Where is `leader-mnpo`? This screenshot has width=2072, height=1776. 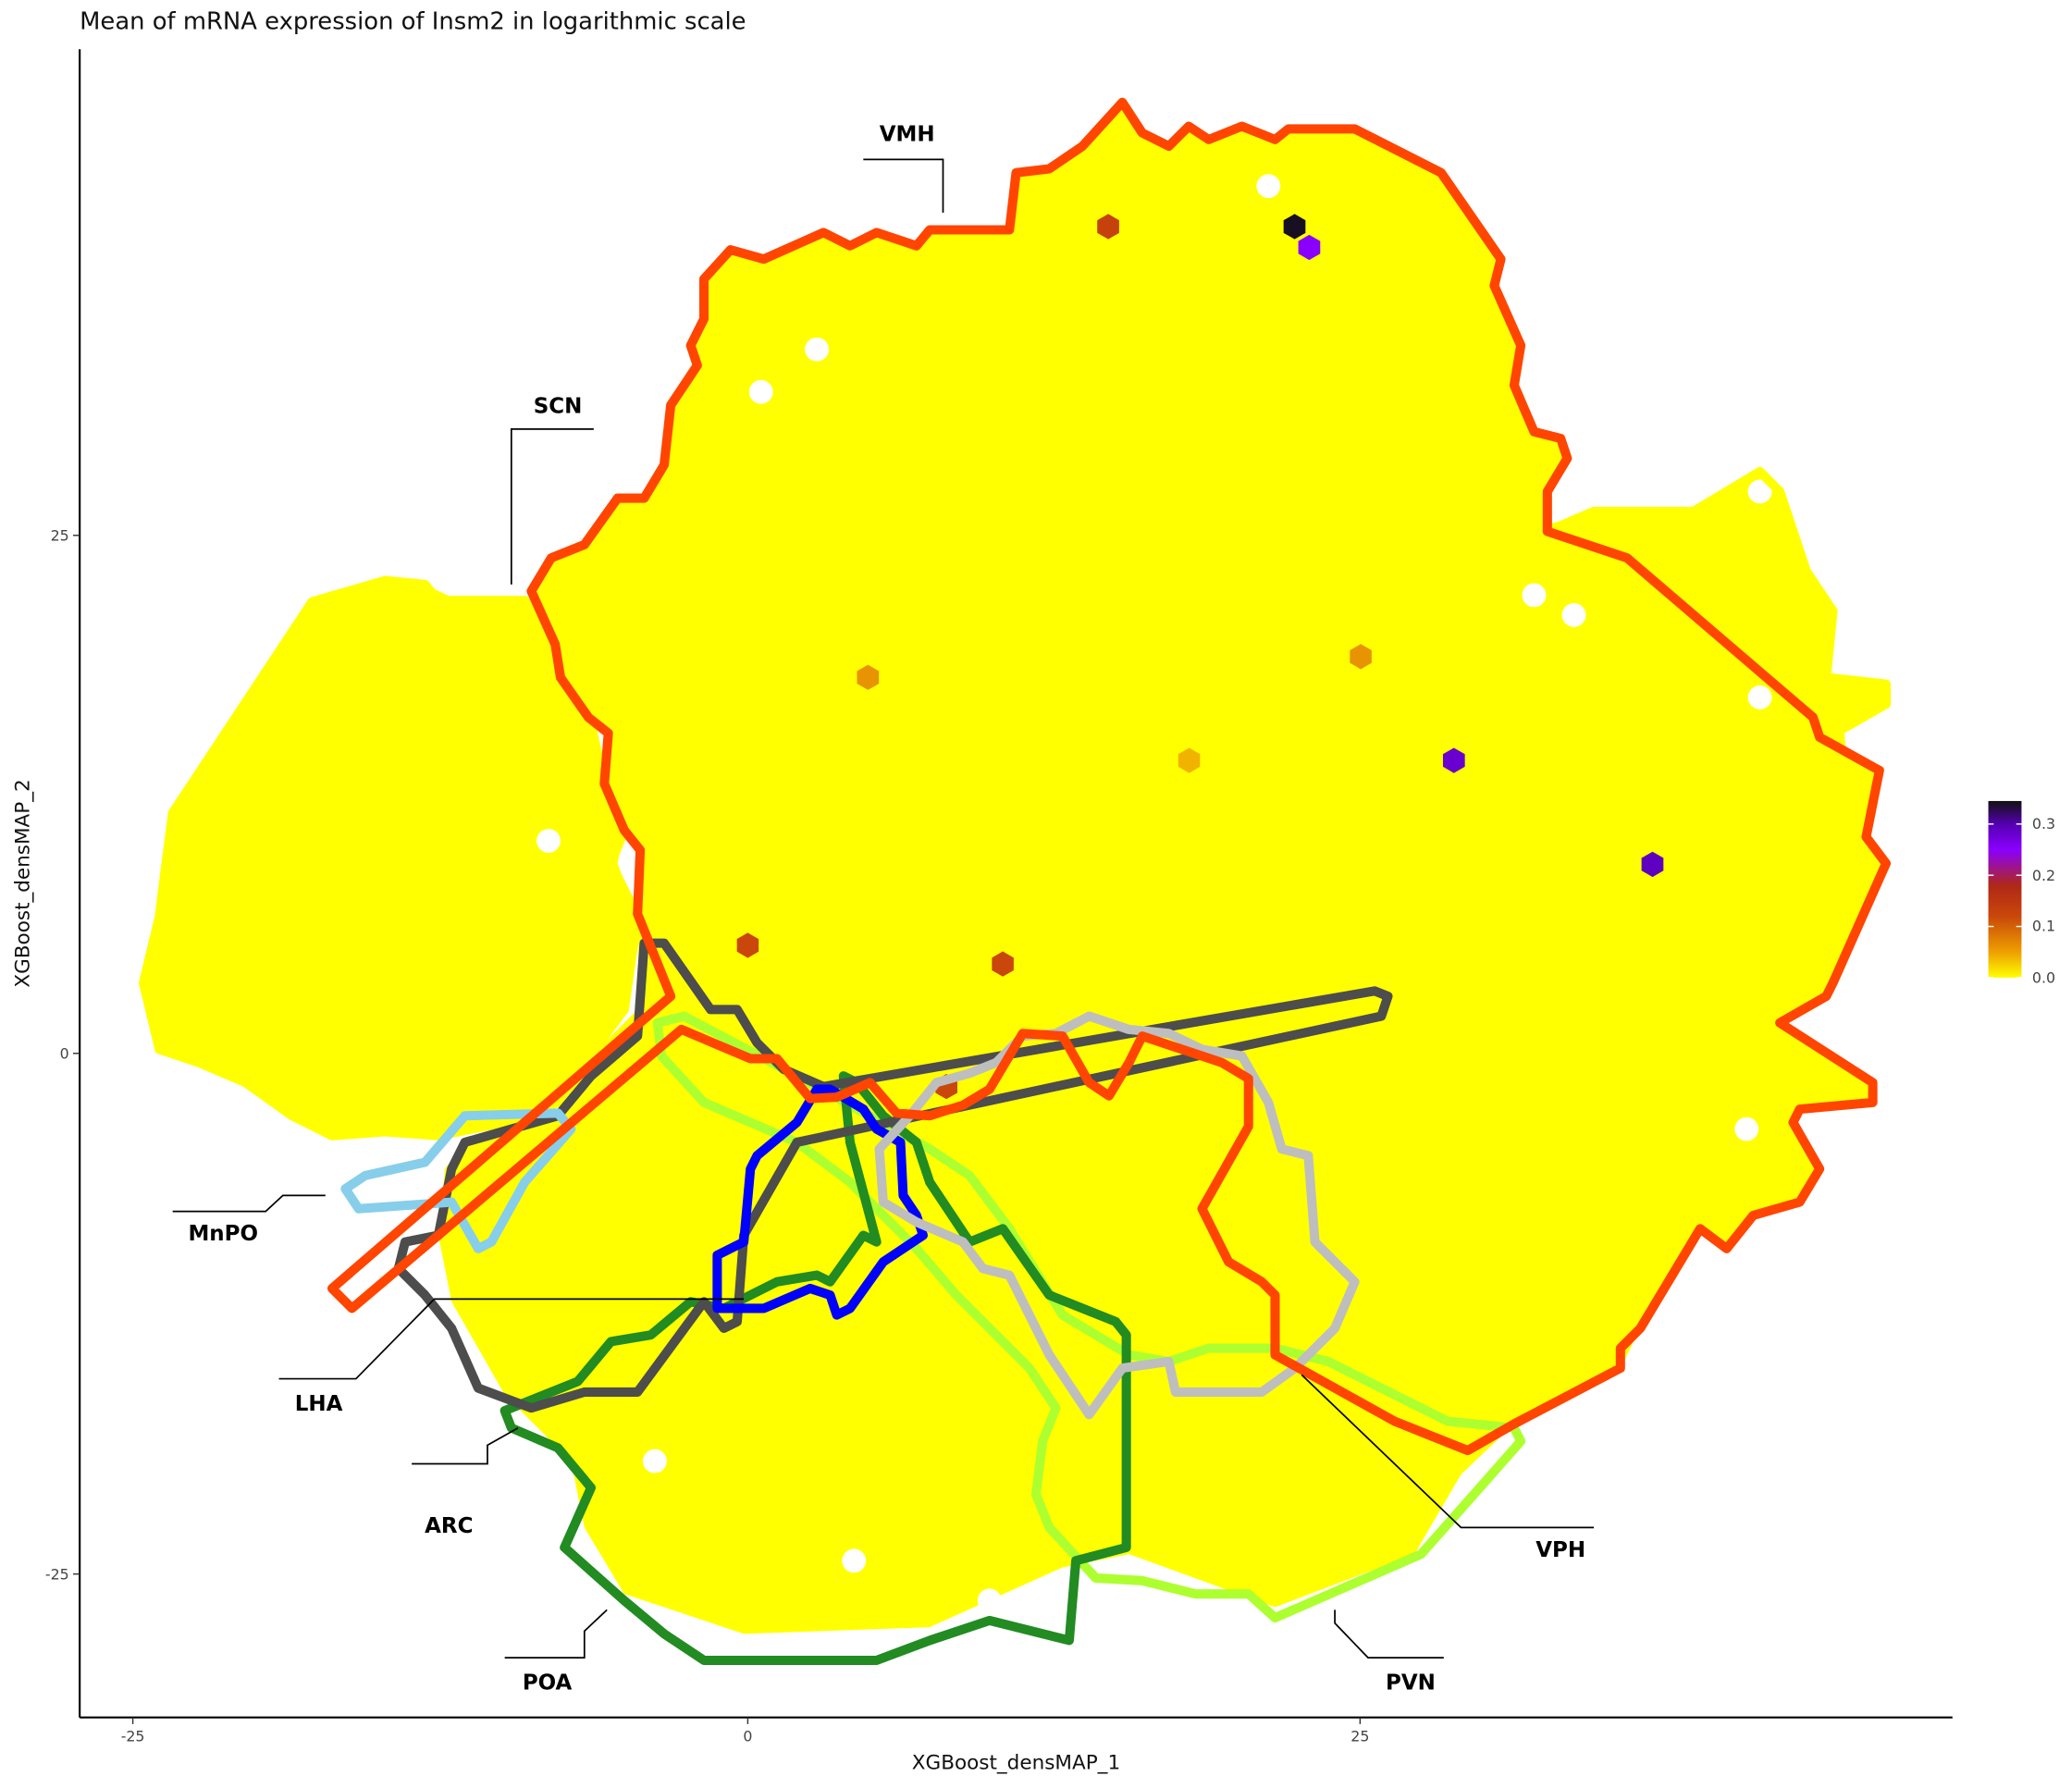 leader-mnpo is located at coordinates (249, 1204).